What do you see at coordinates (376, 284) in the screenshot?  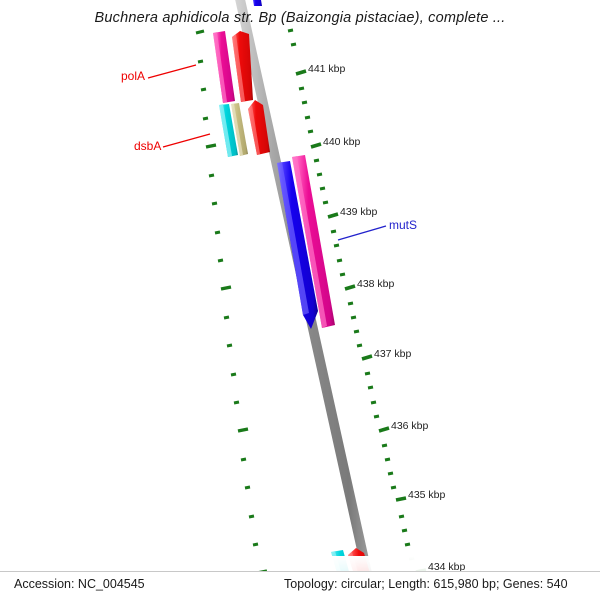 I see `ruler-tick-label: 438 kbp` at bounding box center [376, 284].